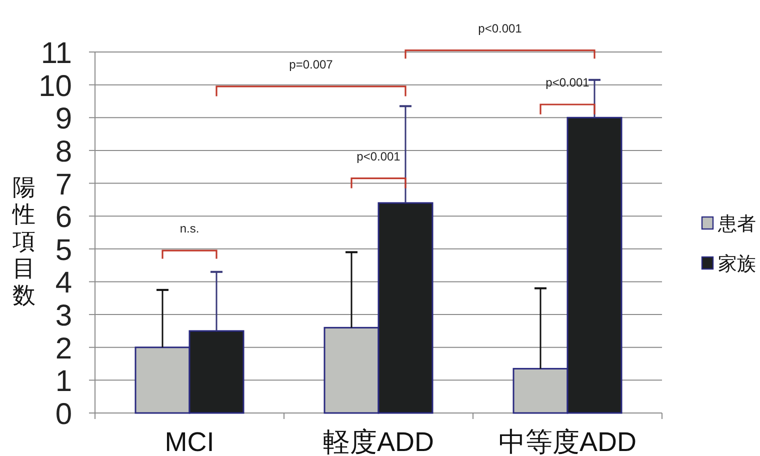 Image resolution: width=760 pixels, height=456 pixels. Describe the element at coordinates (63, 185) in the screenshot. I see `y-tick-label: 7` at that location.